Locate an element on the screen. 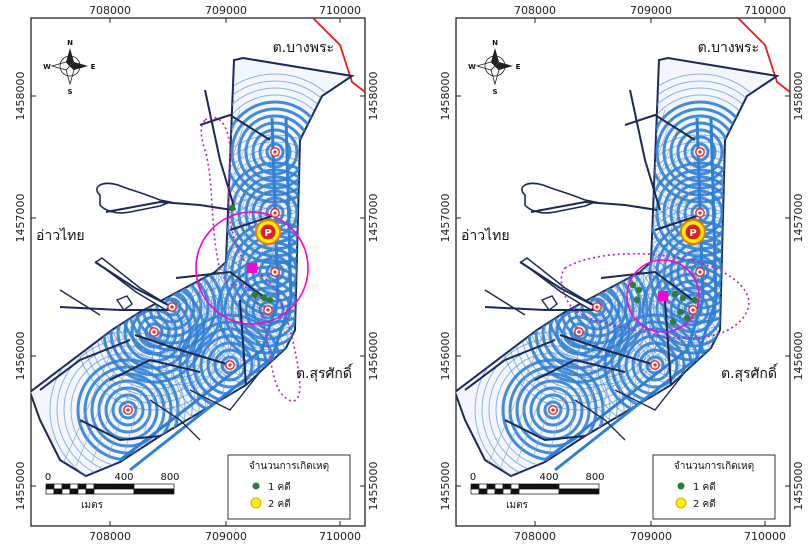 The height and width of the screenshot is (552, 808). y-tick-label-right: 1458000 is located at coordinates (798, 96).